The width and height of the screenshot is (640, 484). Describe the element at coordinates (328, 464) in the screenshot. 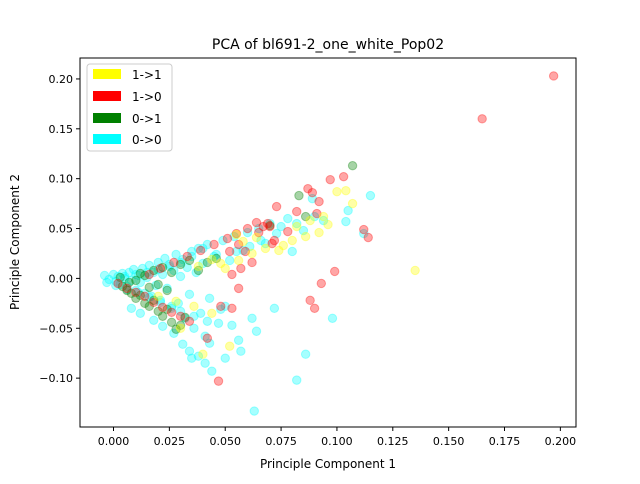

I see `x-axis-label: Principle Component 1` at that location.